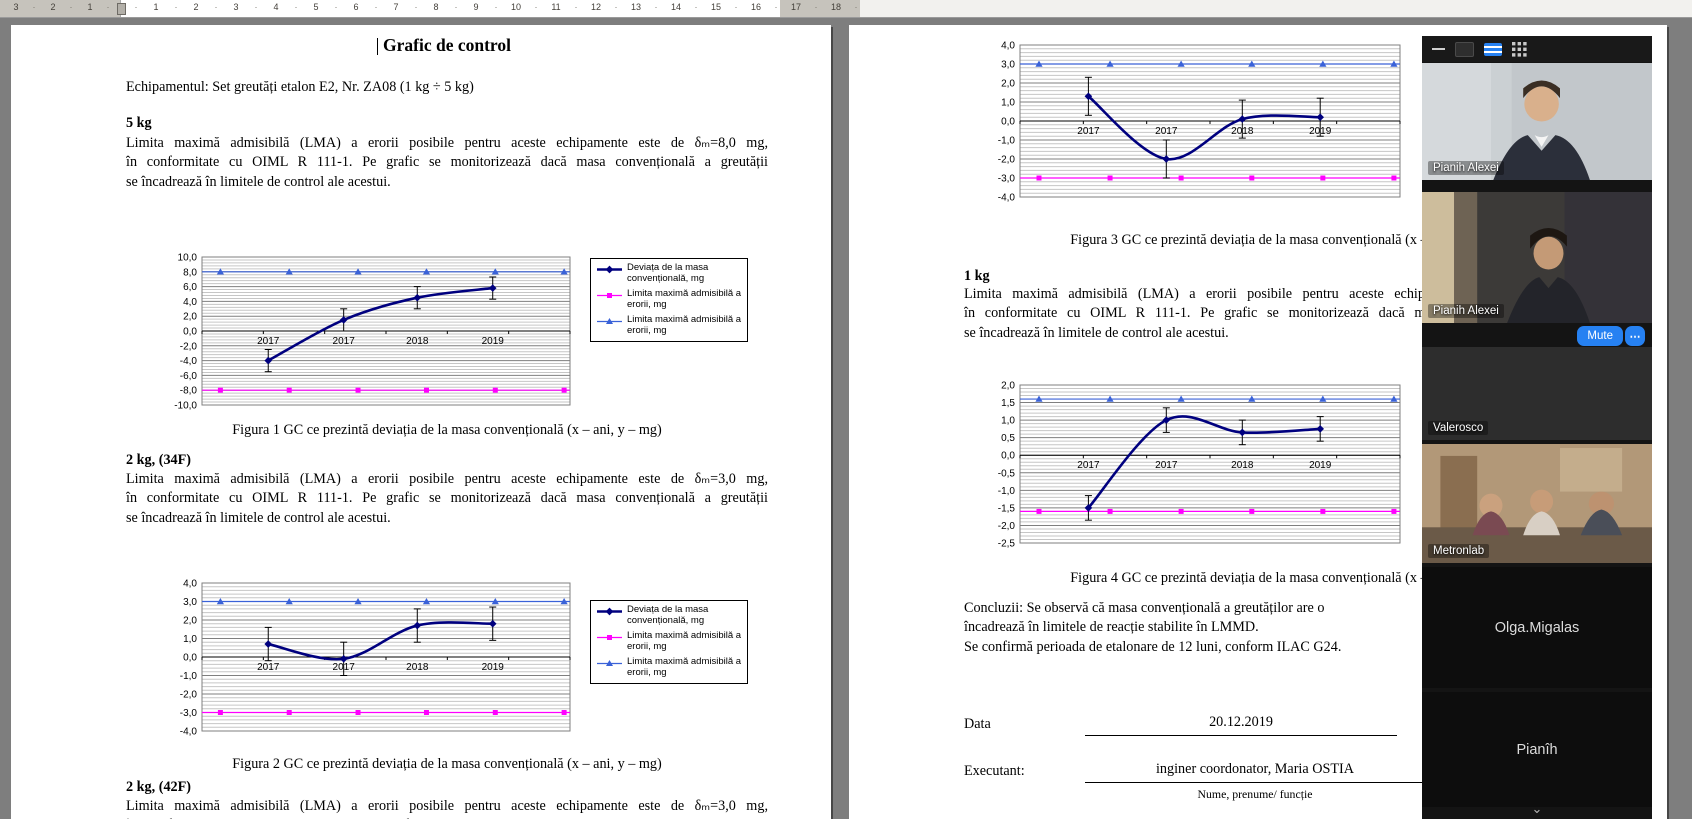 This screenshot has height=819, width=1692. Describe the element at coordinates (190, 584) in the screenshot. I see `svg-text: 4,0` at that location.